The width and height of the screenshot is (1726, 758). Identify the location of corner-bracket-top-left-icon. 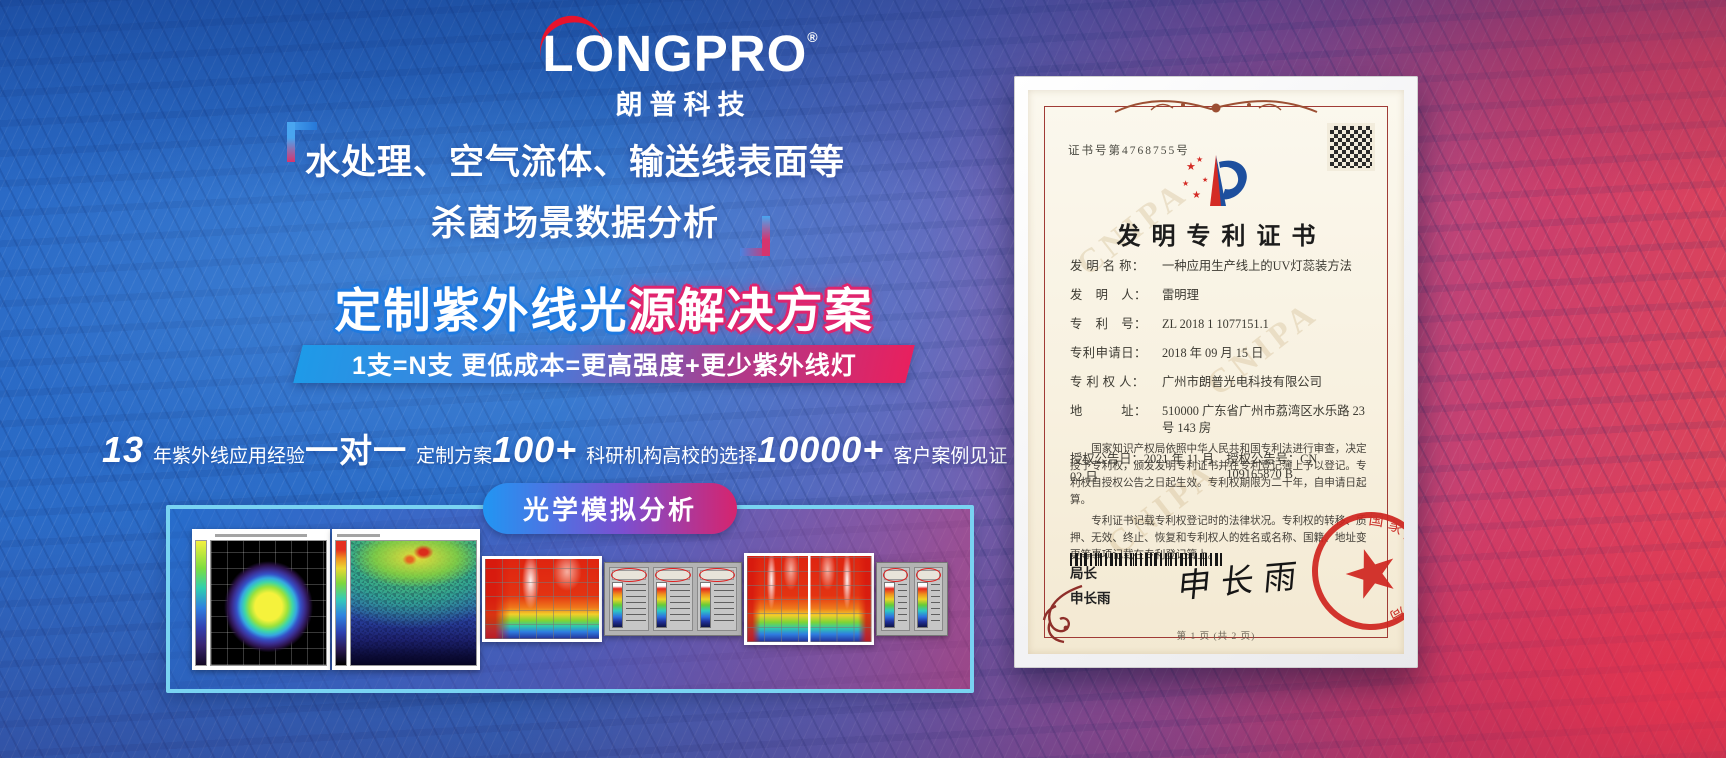
(302, 142).